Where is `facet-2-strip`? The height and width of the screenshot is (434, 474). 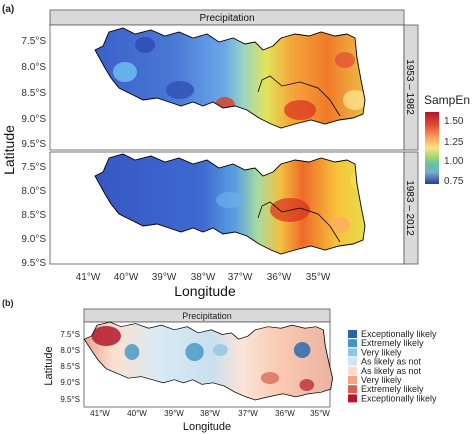 facet-2-strip is located at coordinates (411, 208).